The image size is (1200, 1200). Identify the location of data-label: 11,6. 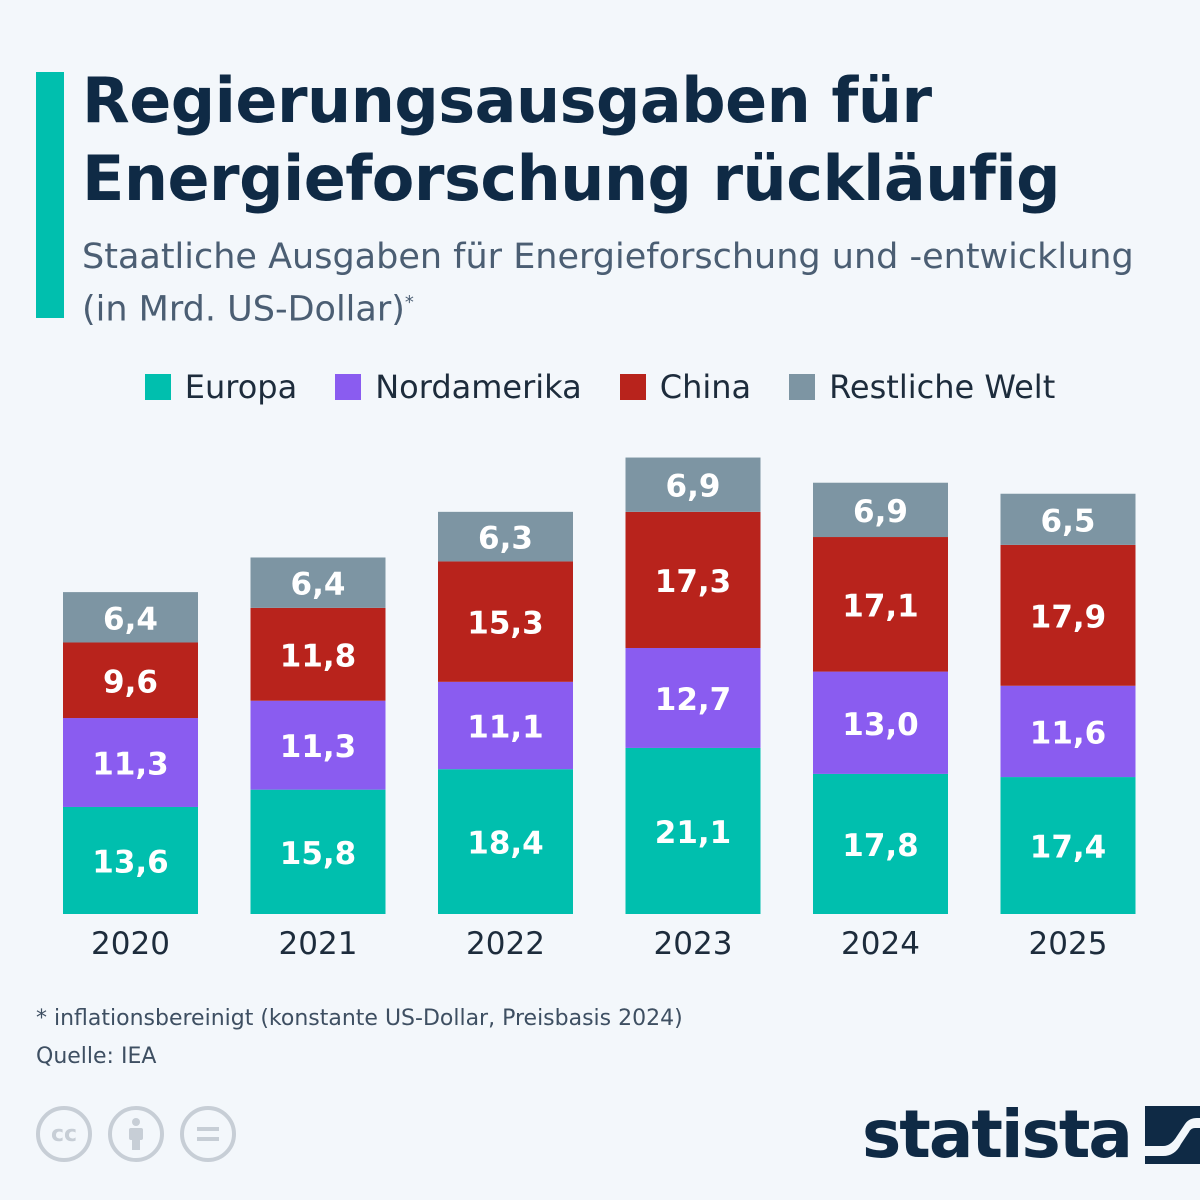
(1068, 733).